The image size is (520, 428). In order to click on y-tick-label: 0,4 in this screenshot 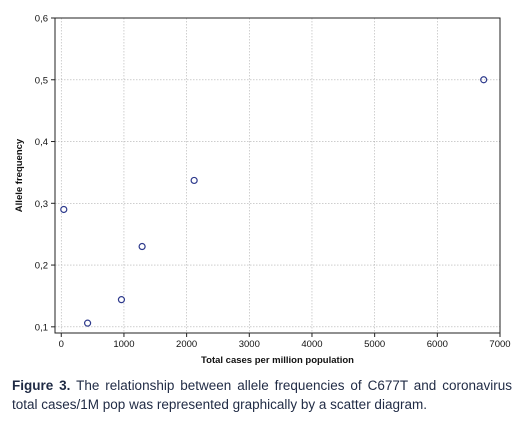, I will do `click(41, 142)`.